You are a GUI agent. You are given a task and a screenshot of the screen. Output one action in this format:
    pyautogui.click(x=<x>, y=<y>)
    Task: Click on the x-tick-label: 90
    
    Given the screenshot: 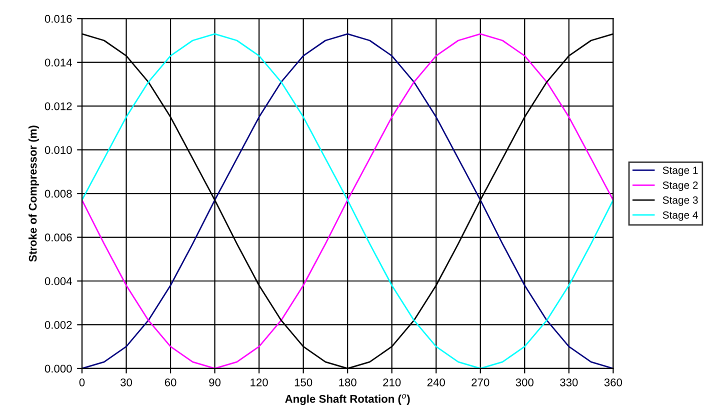 What is the action you would take?
    pyautogui.click(x=215, y=382)
    